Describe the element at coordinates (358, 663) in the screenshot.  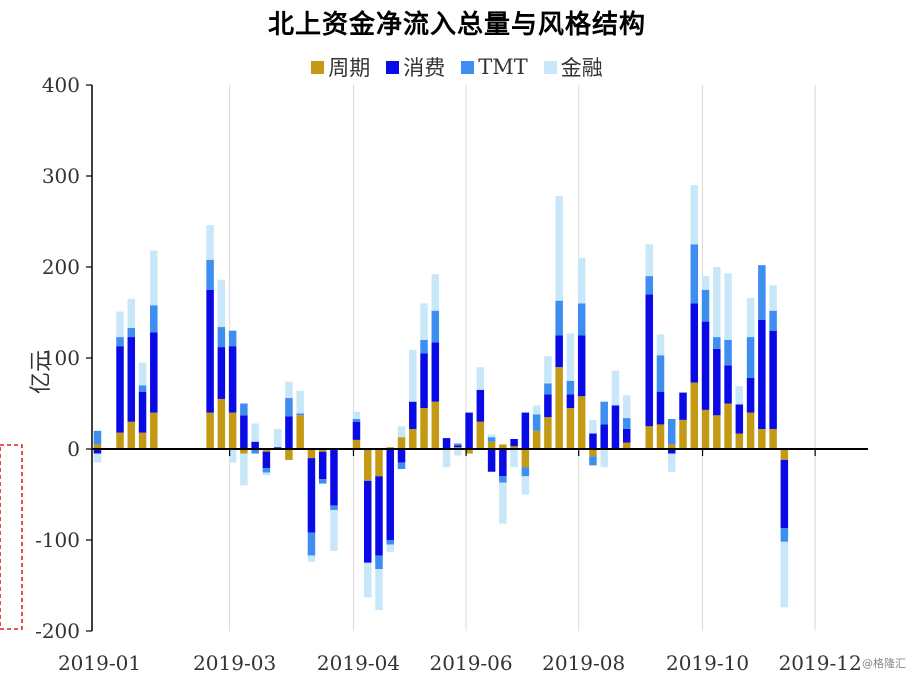
I see `x-tick-label: 2019-04` at that location.